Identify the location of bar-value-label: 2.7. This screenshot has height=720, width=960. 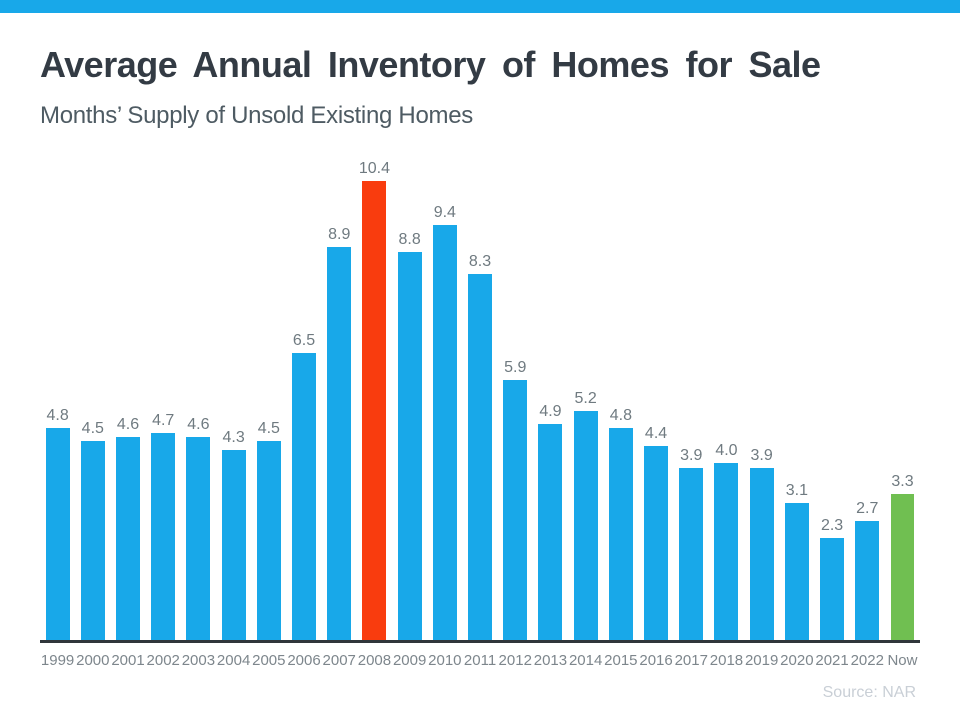
(867, 508).